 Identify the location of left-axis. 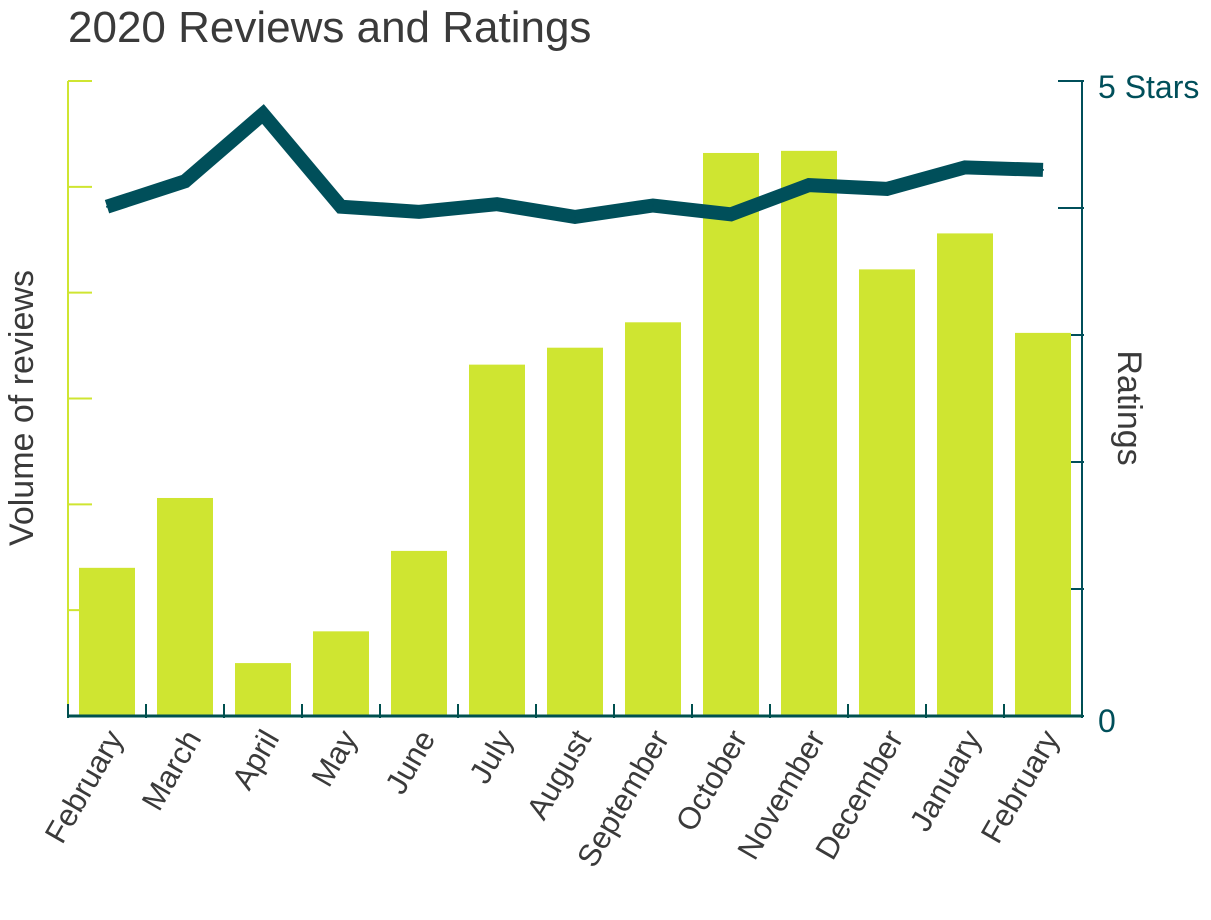
(79, 398).